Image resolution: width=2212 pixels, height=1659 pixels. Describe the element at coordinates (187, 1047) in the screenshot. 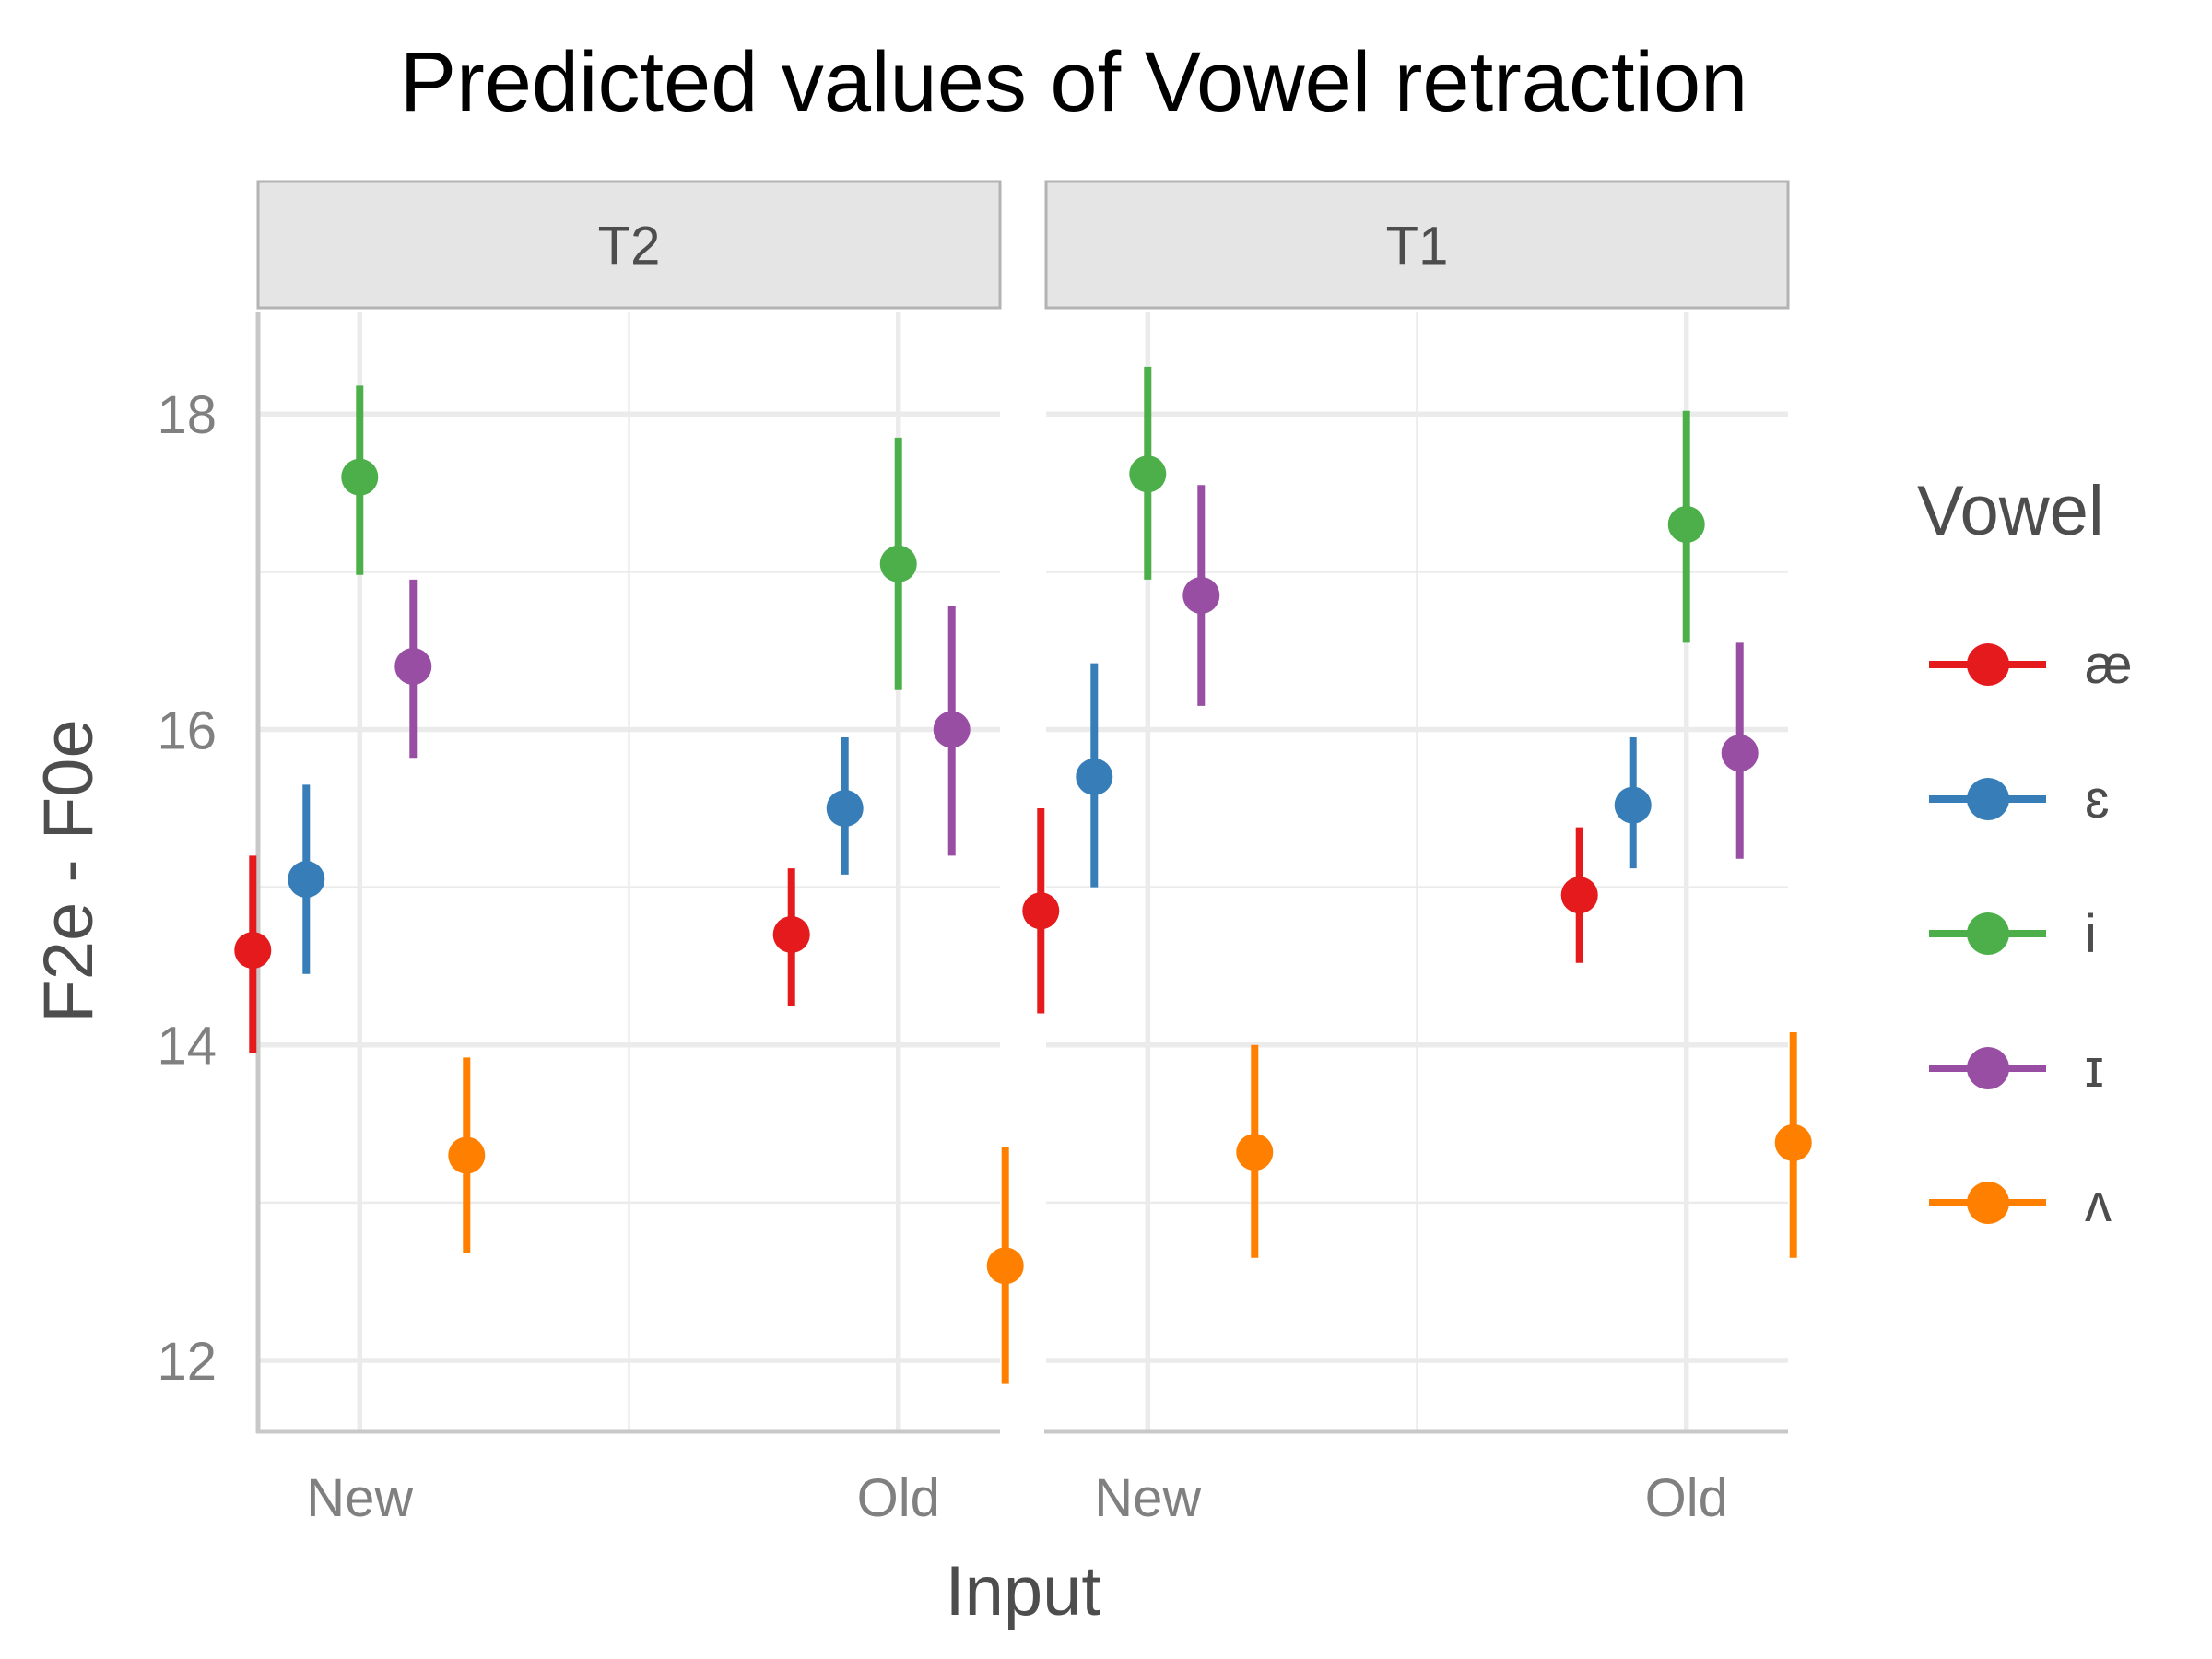

I see `y-tick-label: 14` at that location.